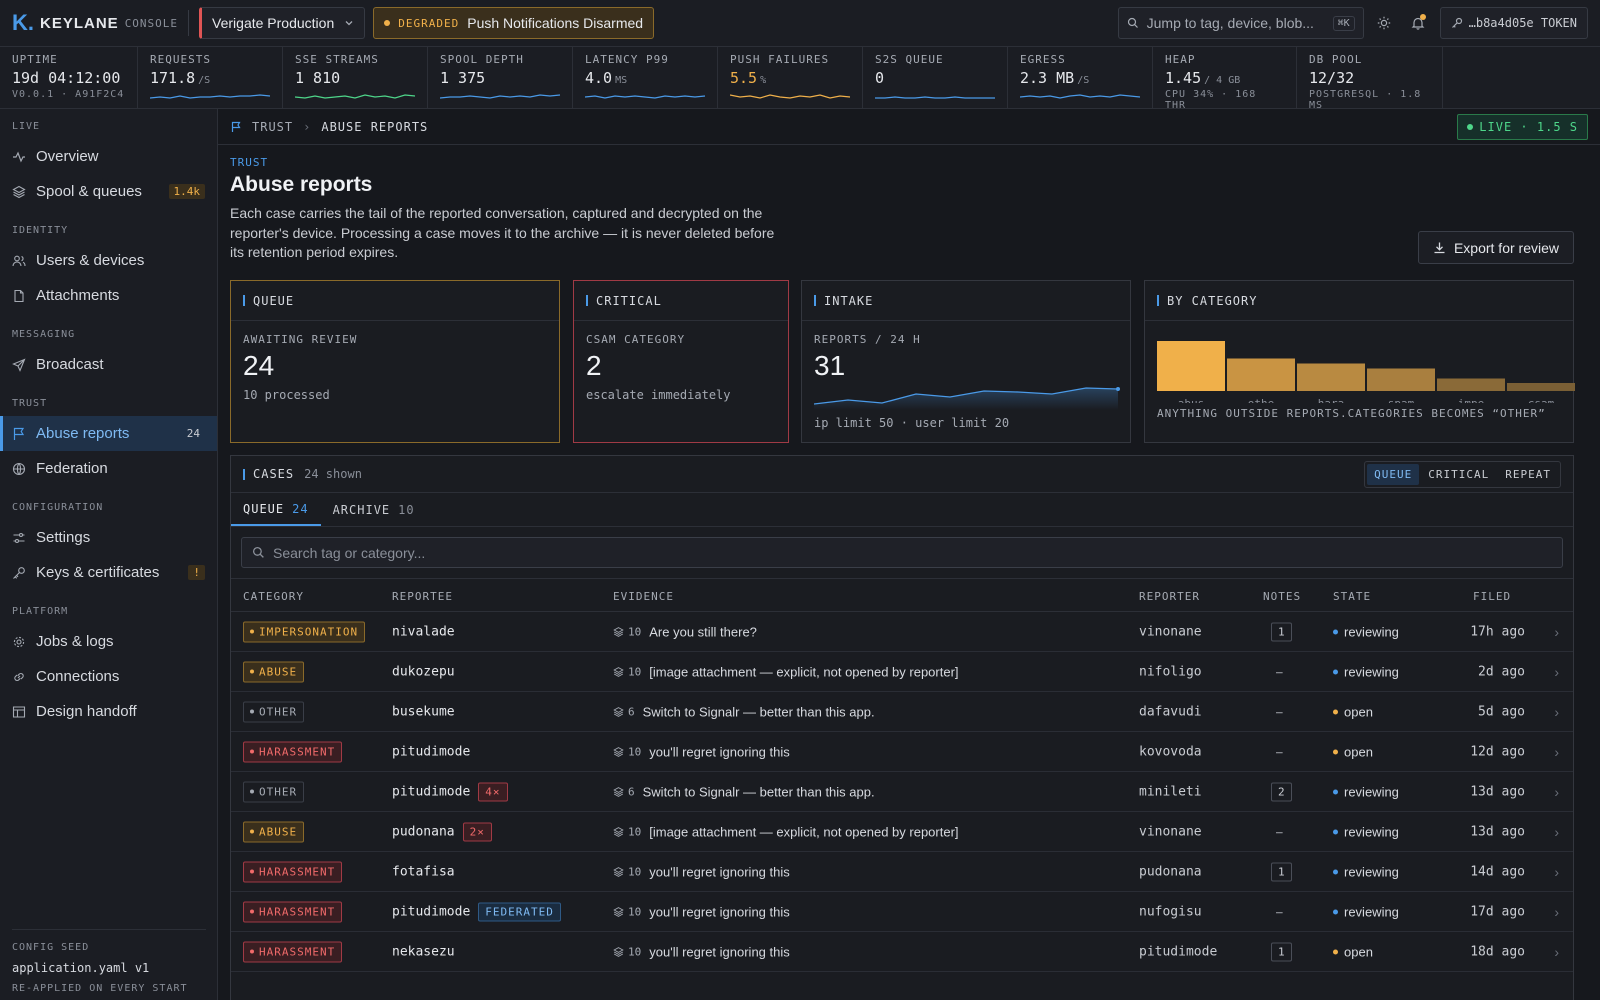  I want to click on sidebar-item-settings: Settings, so click(108, 537).